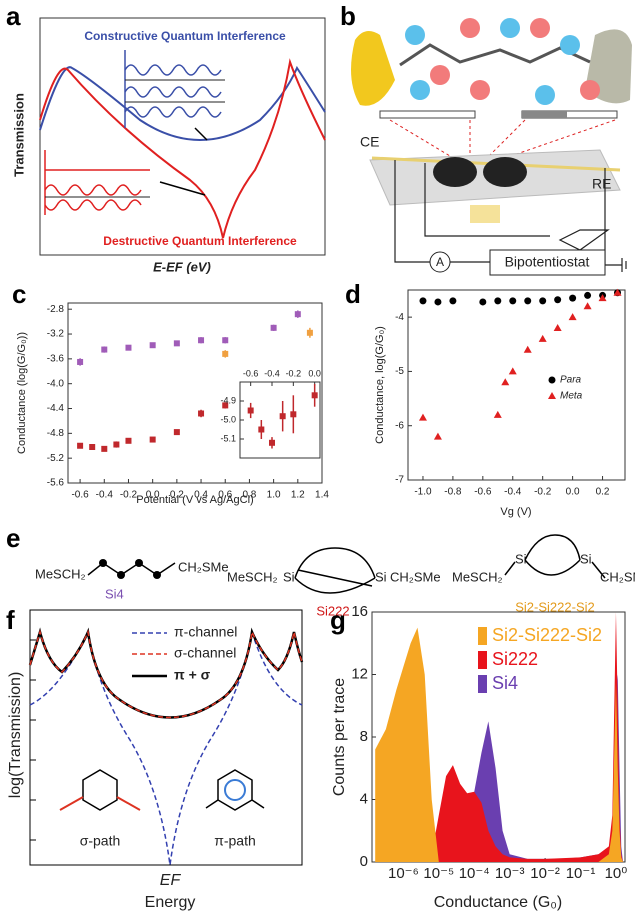 Image resolution: width=635 pixels, height=923 pixels. What do you see at coordinates (499, 768) in the screenshot?
I see `area` at bounding box center [499, 768].